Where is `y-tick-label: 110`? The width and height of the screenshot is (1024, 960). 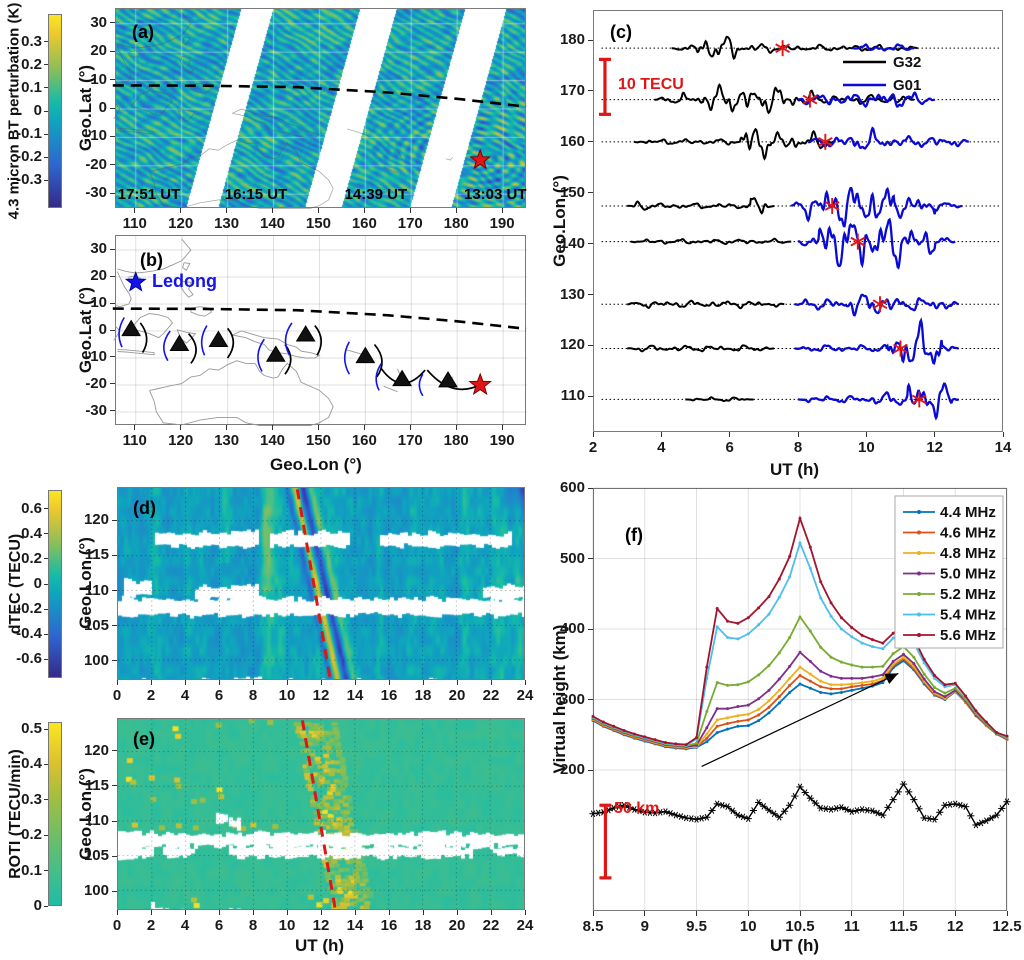
y-tick-label: 110 is located at coordinates (572, 396).